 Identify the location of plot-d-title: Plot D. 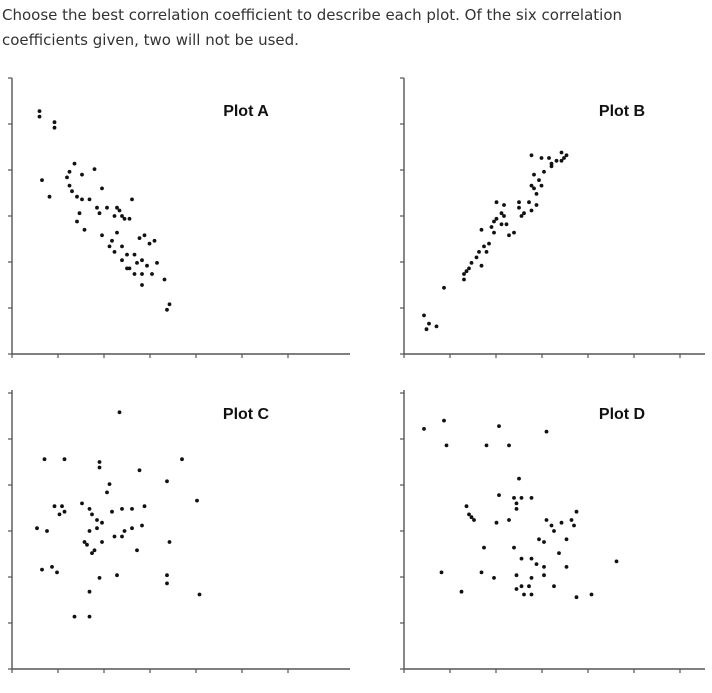
(622, 414).